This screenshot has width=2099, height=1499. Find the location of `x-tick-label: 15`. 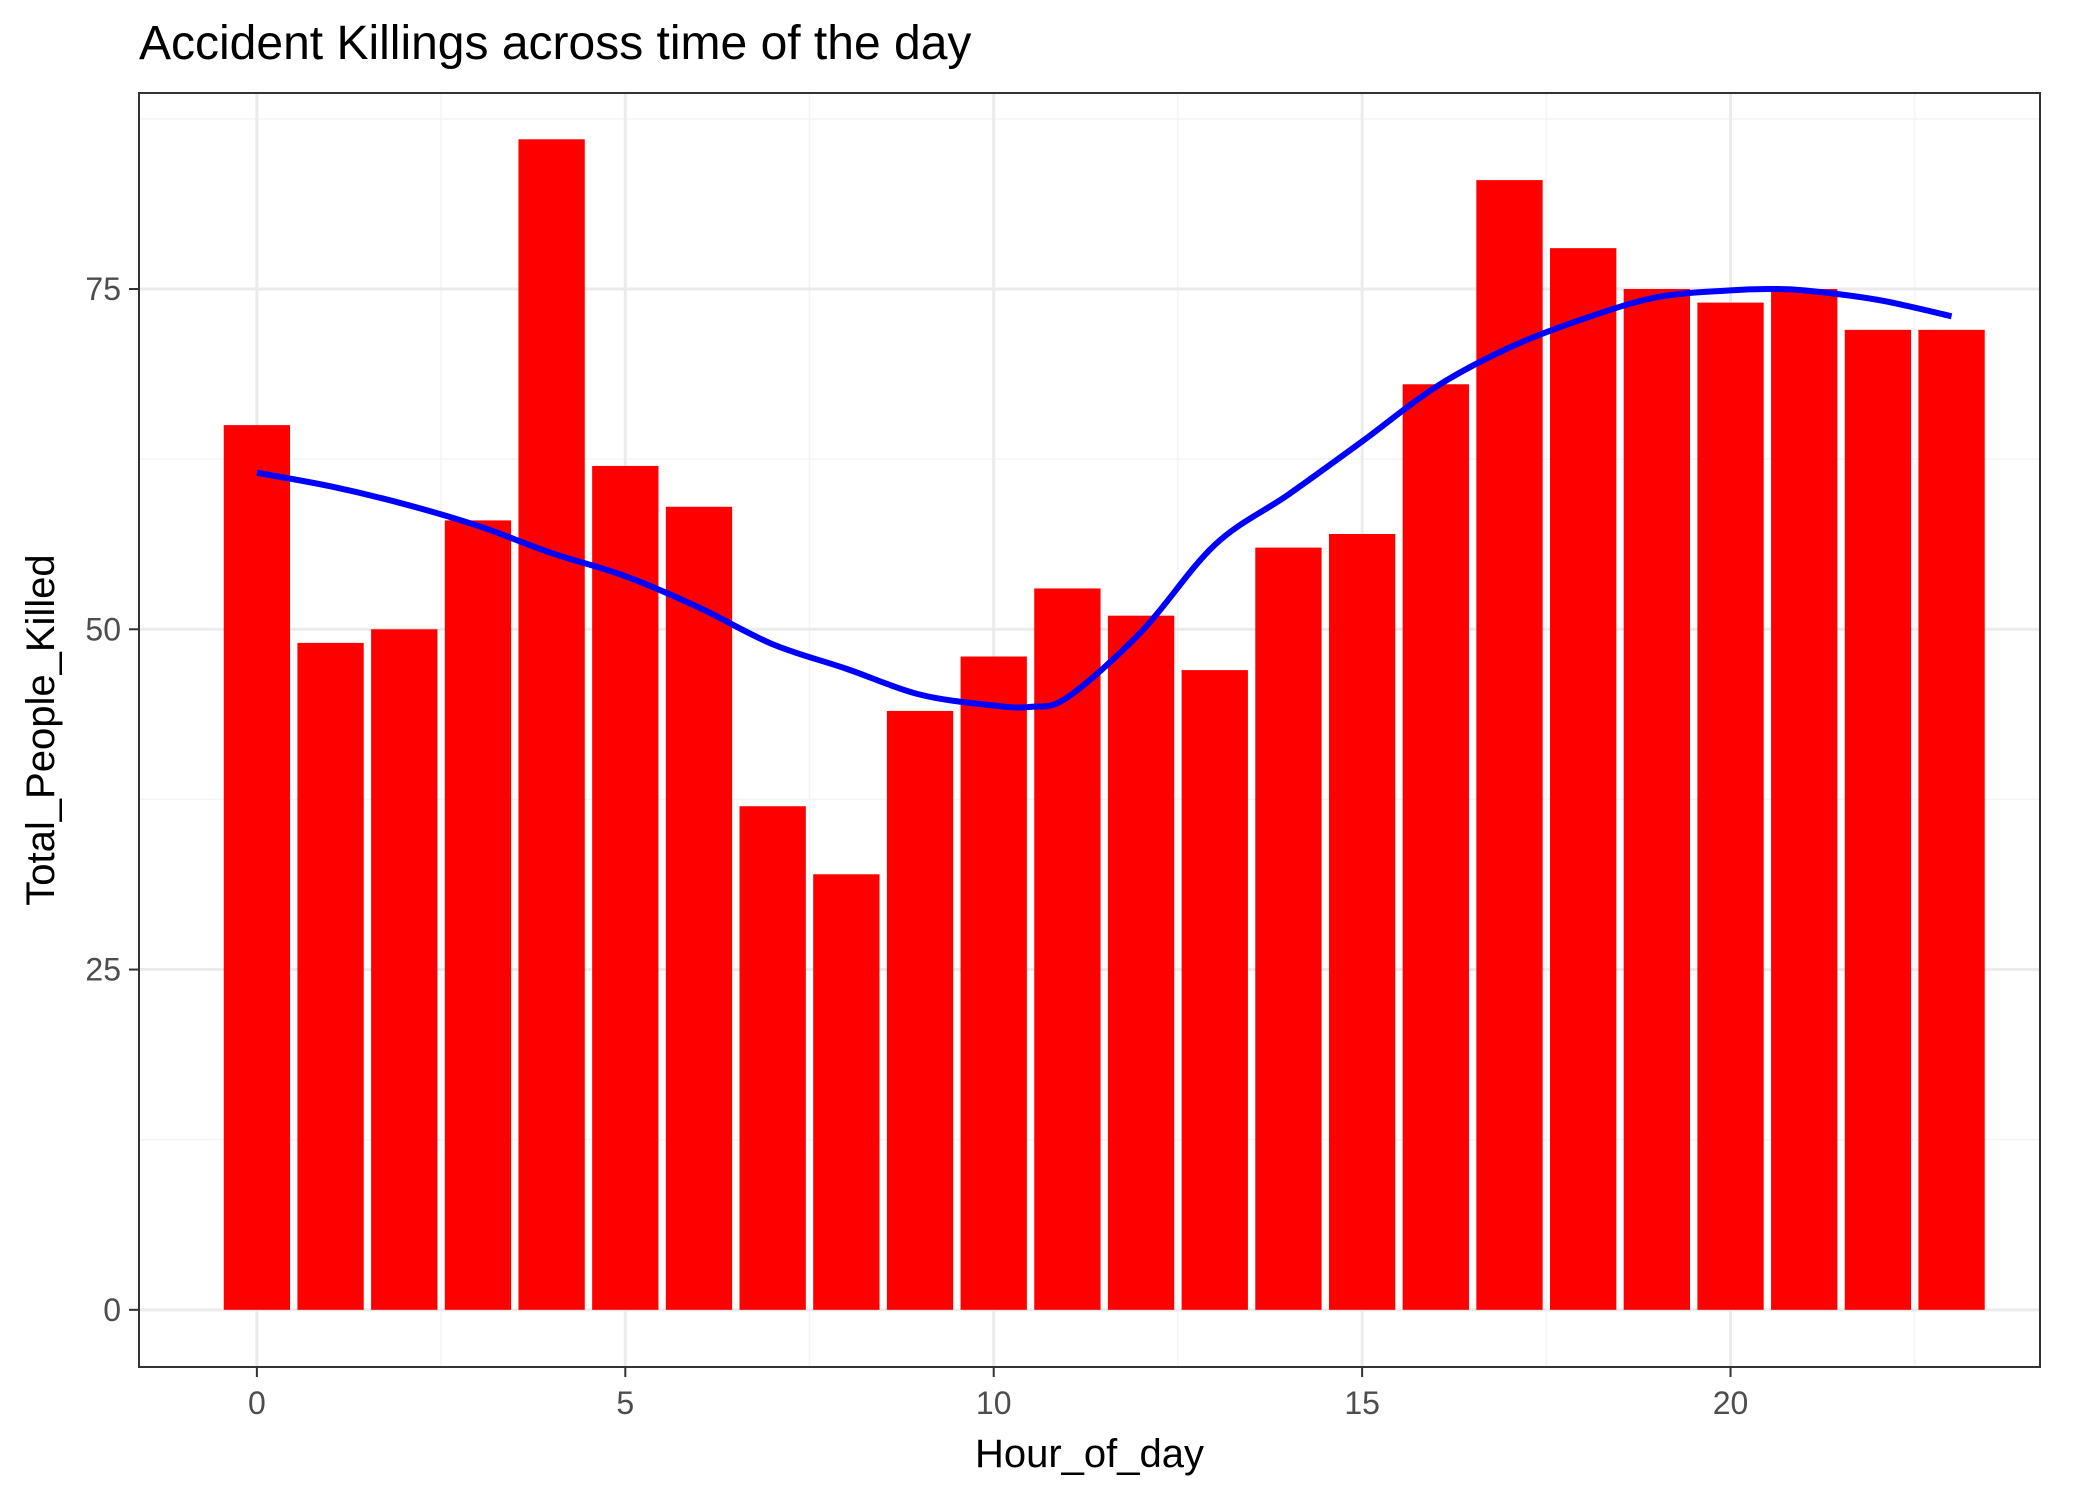

x-tick-label: 15 is located at coordinates (1362, 1403).